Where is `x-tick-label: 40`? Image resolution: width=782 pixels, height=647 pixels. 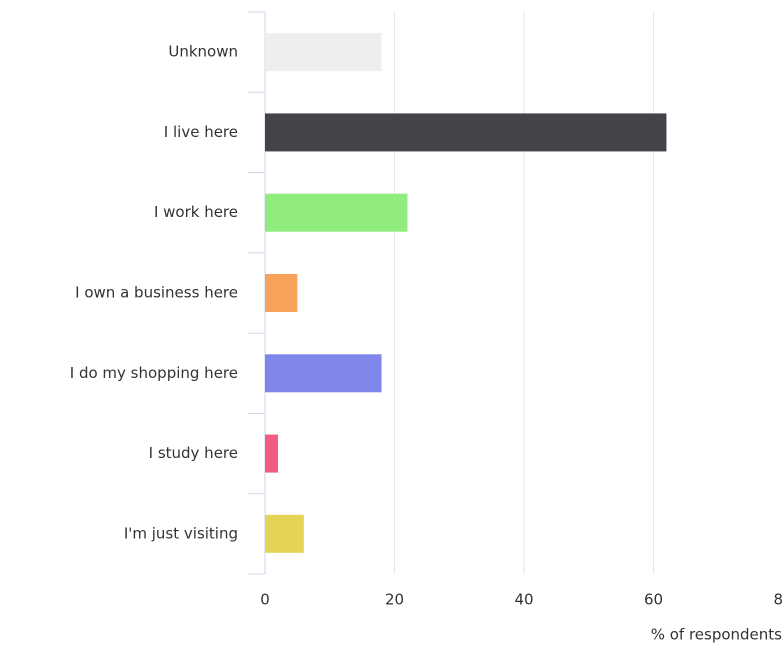
x-tick-label: 40 is located at coordinates (523, 600).